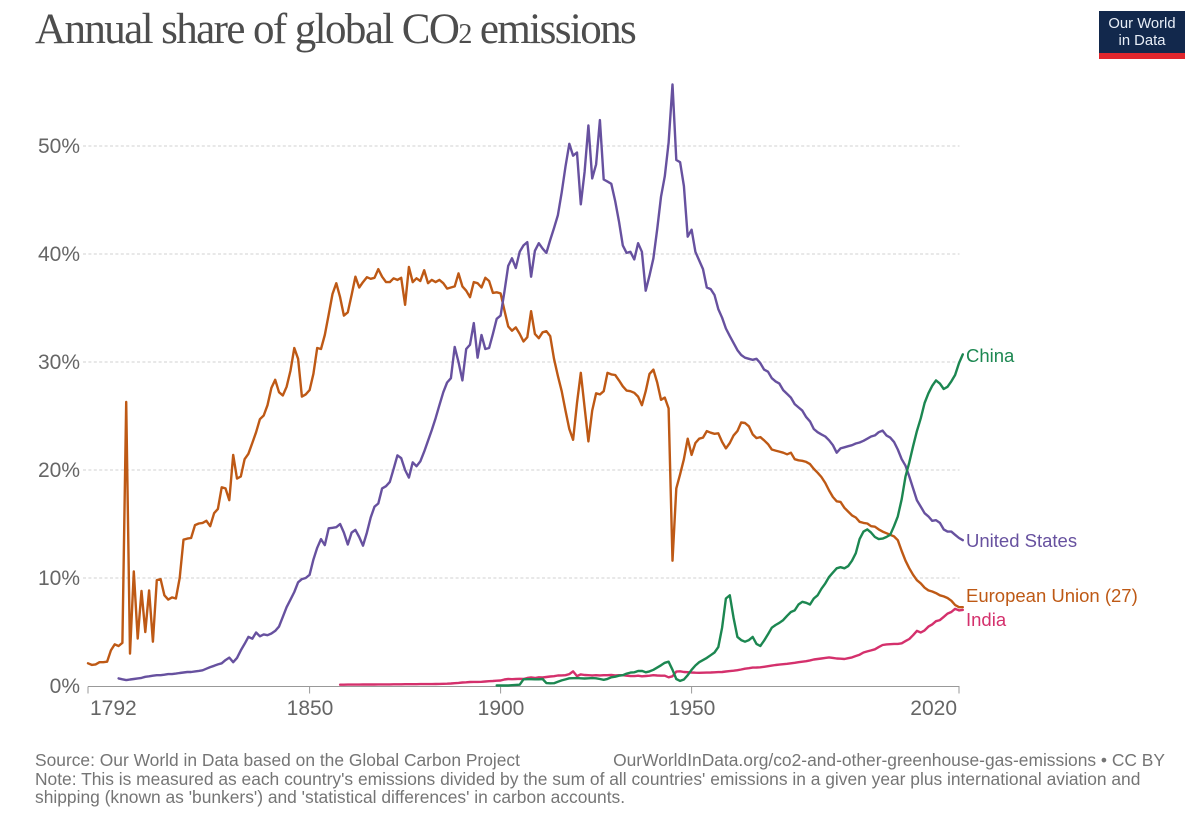  I want to click on svg-text: European Union (27), so click(1052, 595).